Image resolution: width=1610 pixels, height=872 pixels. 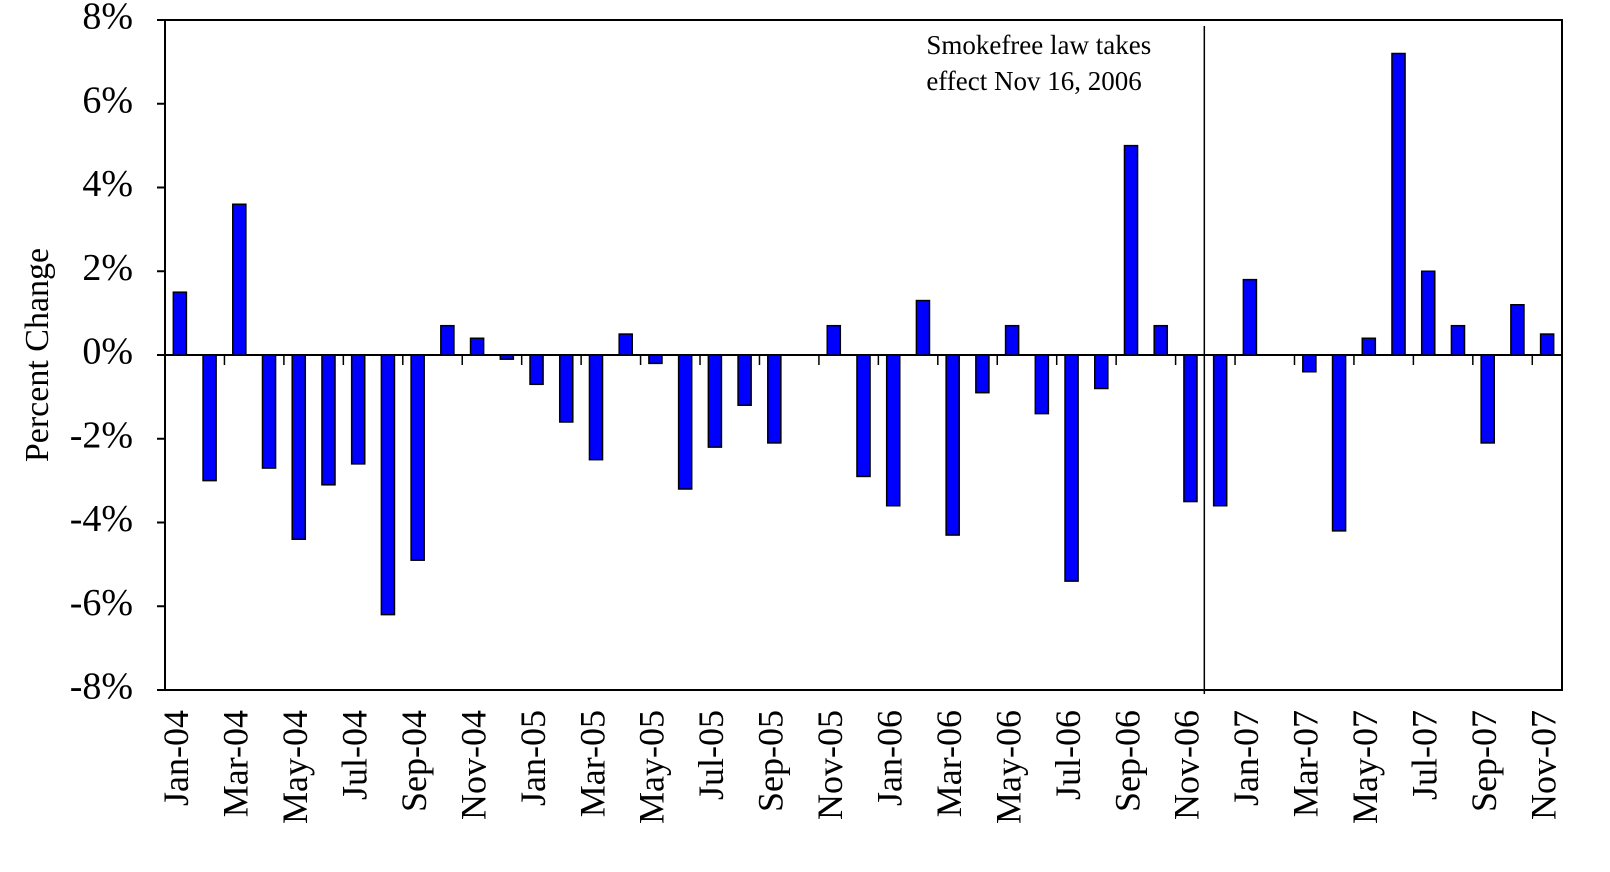 What do you see at coordinates (1068, 755) in the screenshot?
I see `x-tick-label: Jul-06` at bounding box center [1068, 755].